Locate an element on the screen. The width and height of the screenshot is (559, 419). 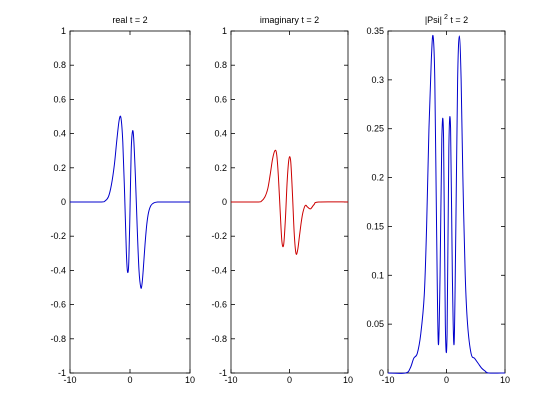
ytick-label-imaginary-5: 0 is located at coordinates (224, 202).